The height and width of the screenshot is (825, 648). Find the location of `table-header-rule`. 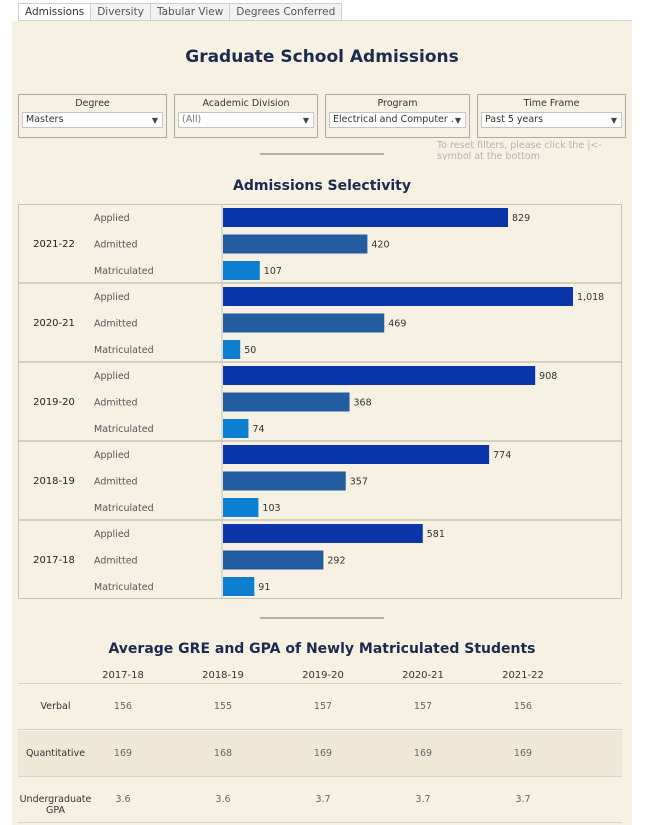

table-header-rule is located at coordinates (320, 672).